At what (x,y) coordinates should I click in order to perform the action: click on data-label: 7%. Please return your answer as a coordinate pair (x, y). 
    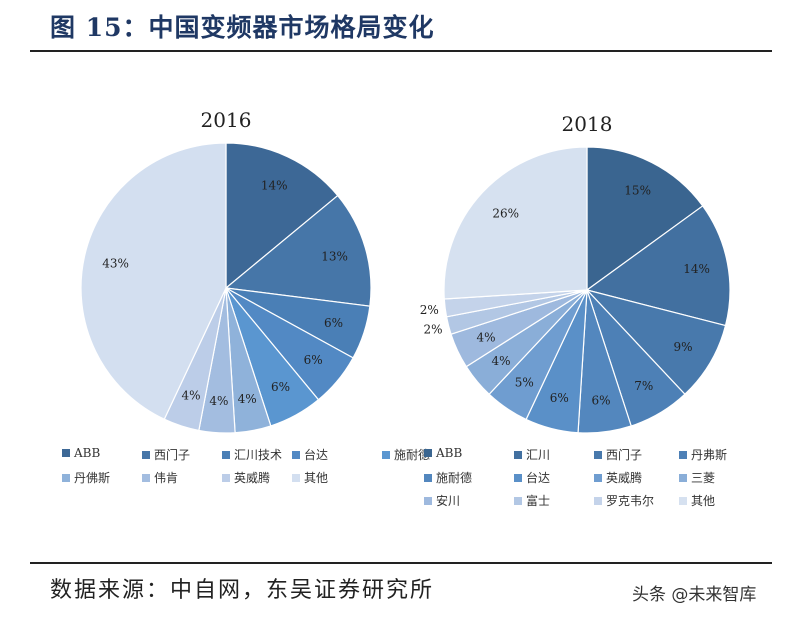
    Looking at the image, I should click on (643, 386).